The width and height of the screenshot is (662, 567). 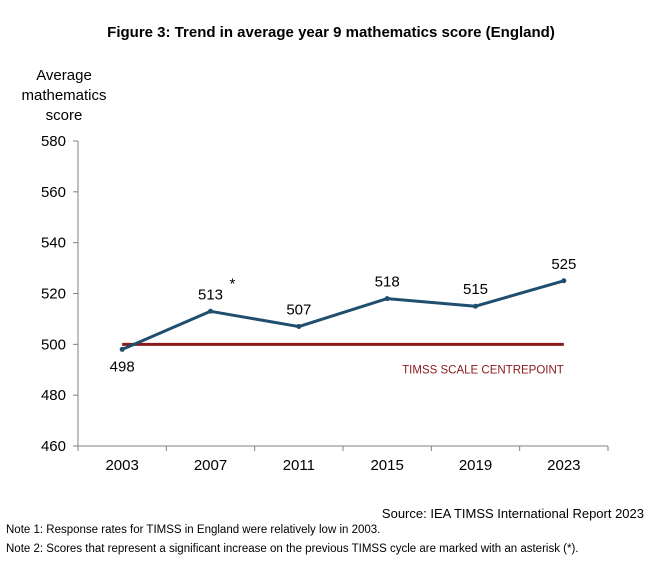 What do you see at coordinates (298, 310) in the screenshot?
I see `data-label: 507` at bounding box center [298, 310].